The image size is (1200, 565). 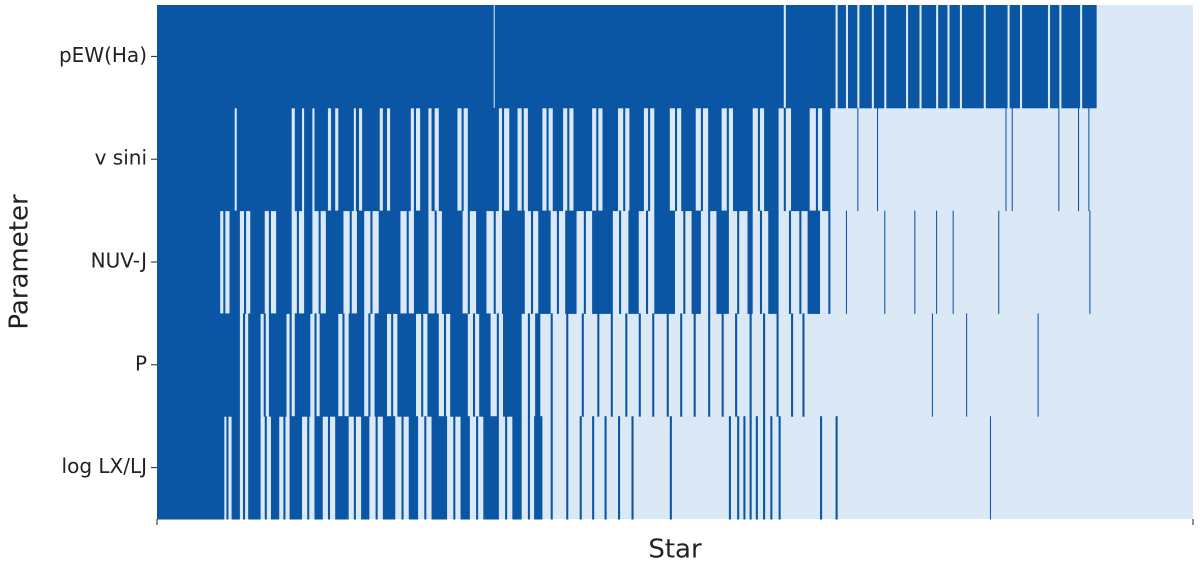 I want to click on x-axis-label: Star, so click(x=675, y=550).